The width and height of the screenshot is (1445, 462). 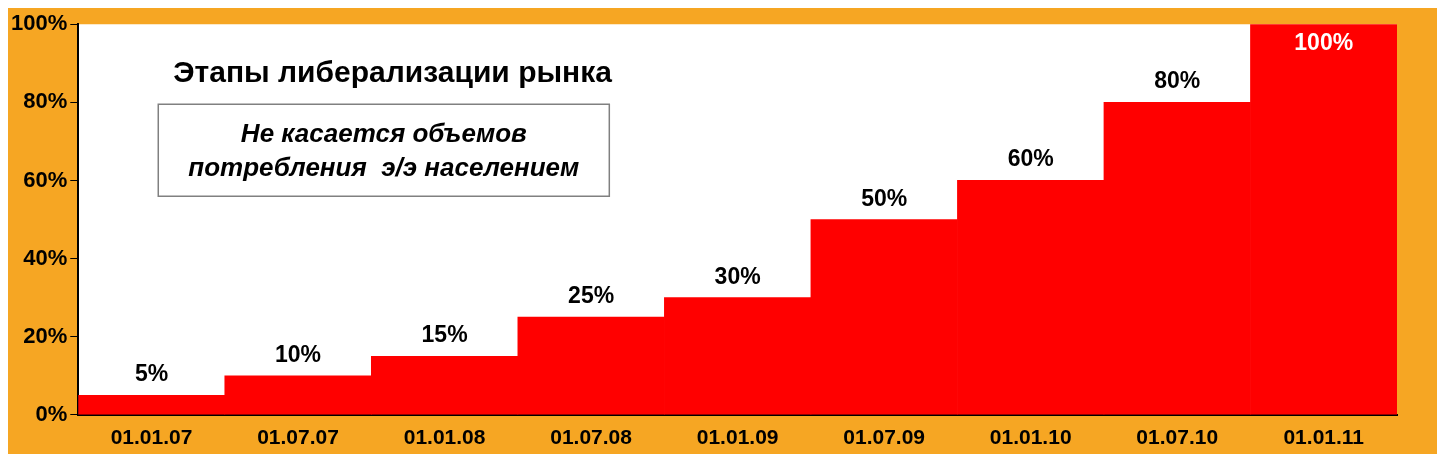 What do you see at coordinates (1324, 42) in the screenshot?
I see `data-label: 100%` at bounding box center [1324, 42].